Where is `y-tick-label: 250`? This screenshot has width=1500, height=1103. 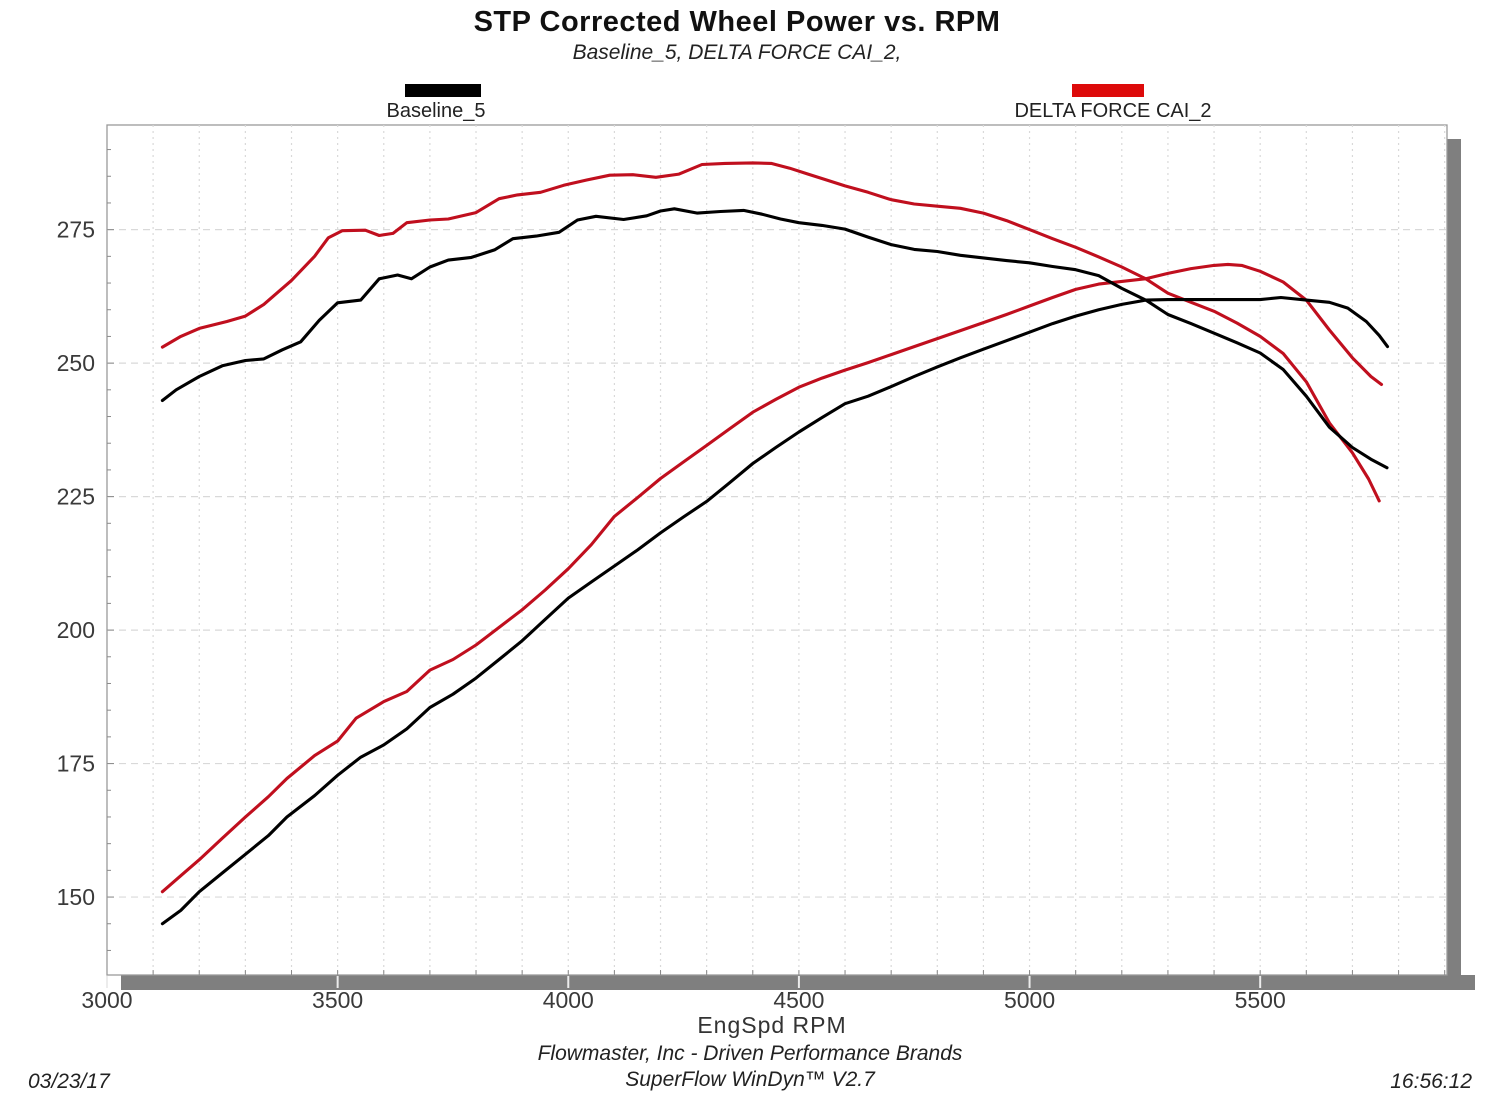 y-tick-label: 250 is located at coordinates (76, 363).